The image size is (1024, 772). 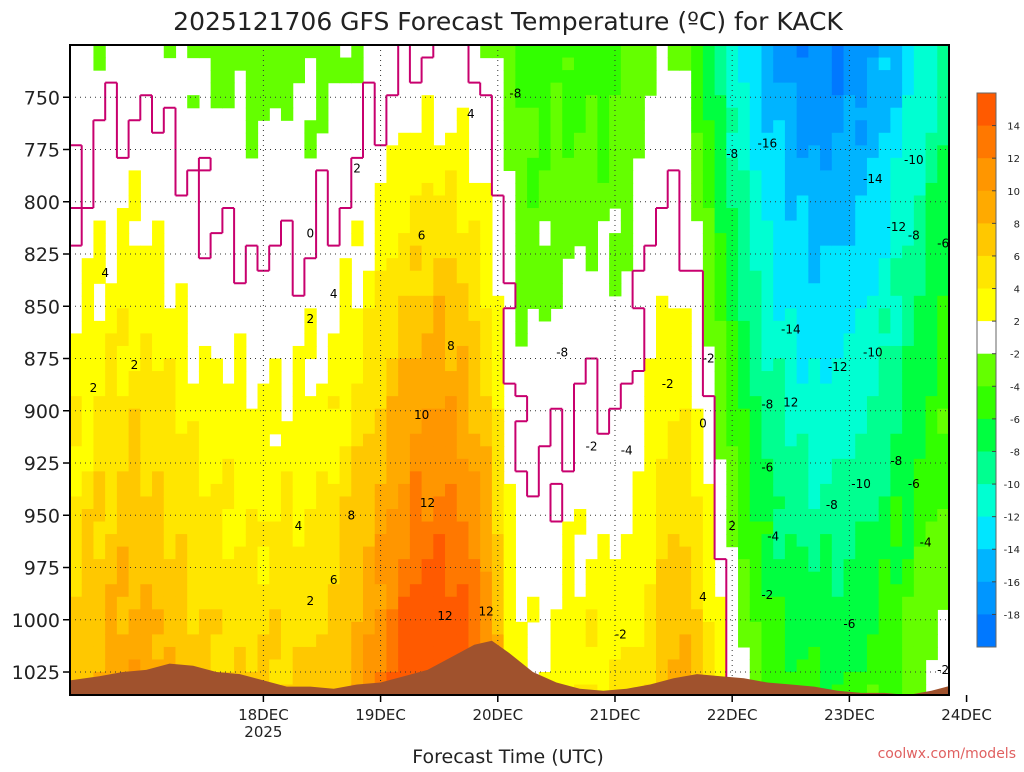 What do you see at coordinates (947, 754) in the screenshot?
I see `credit-text: coolwx.com/models` at bounding box center [947, 754].